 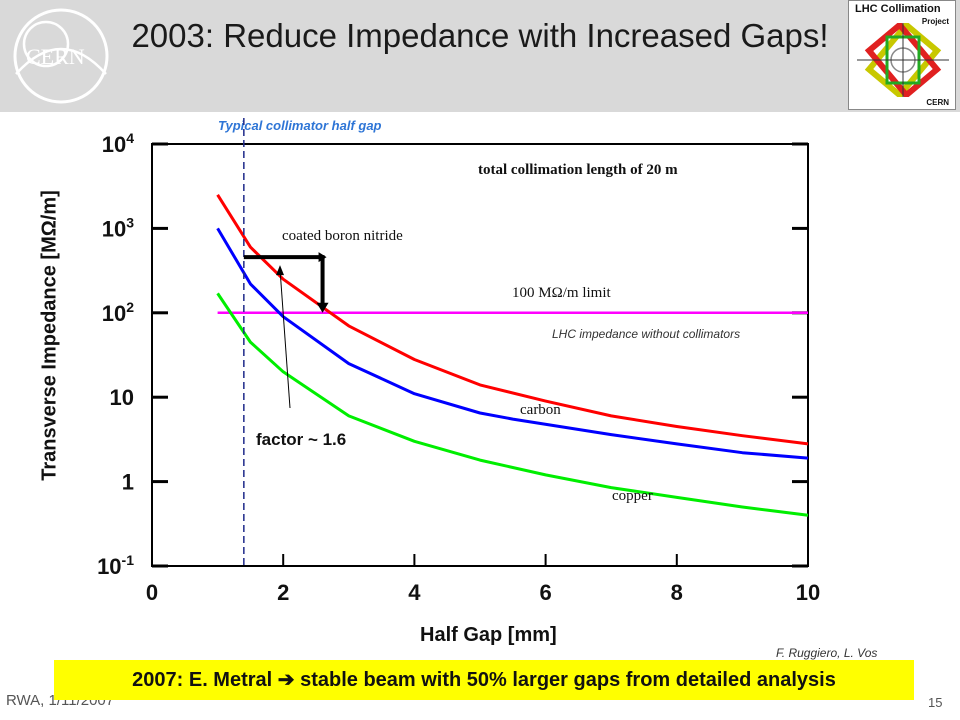 I want to click on factor-pointer-line, so click(x=285, y=339).